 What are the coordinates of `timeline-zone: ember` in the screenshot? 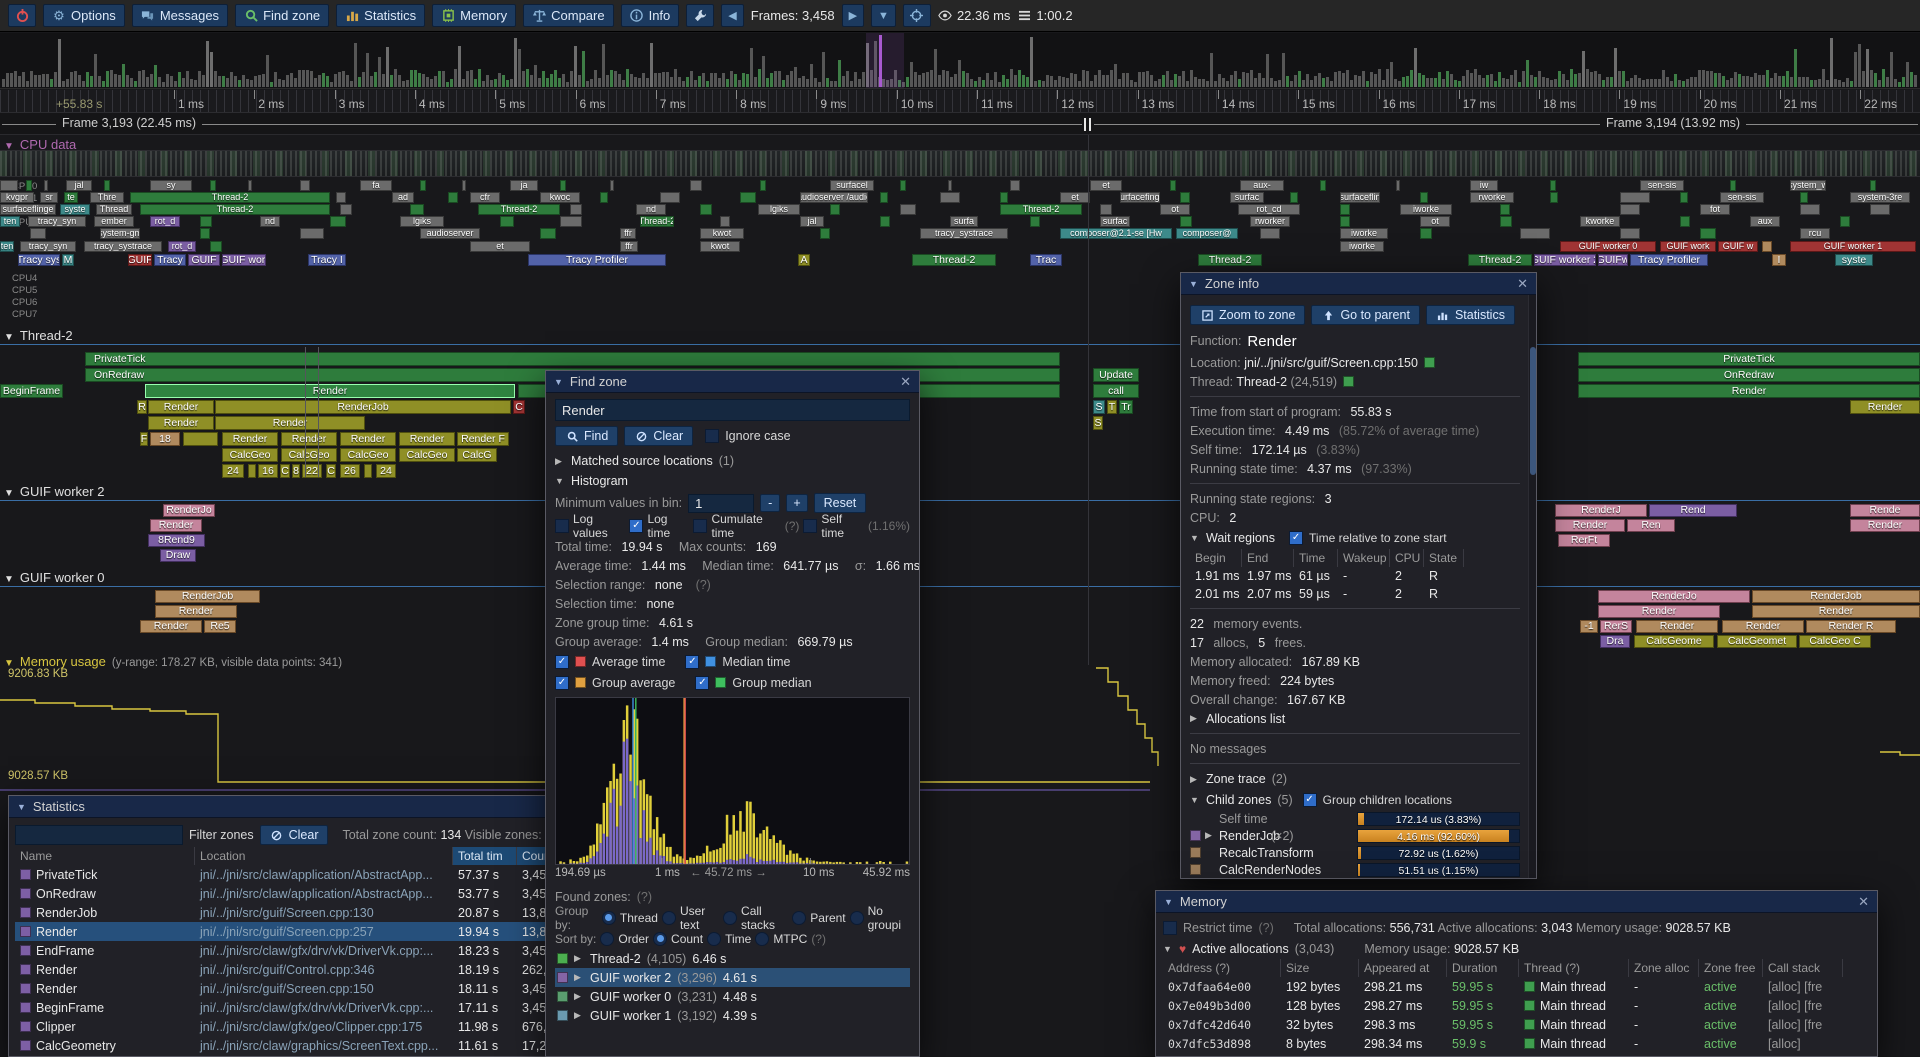 It's located at (114, 221).